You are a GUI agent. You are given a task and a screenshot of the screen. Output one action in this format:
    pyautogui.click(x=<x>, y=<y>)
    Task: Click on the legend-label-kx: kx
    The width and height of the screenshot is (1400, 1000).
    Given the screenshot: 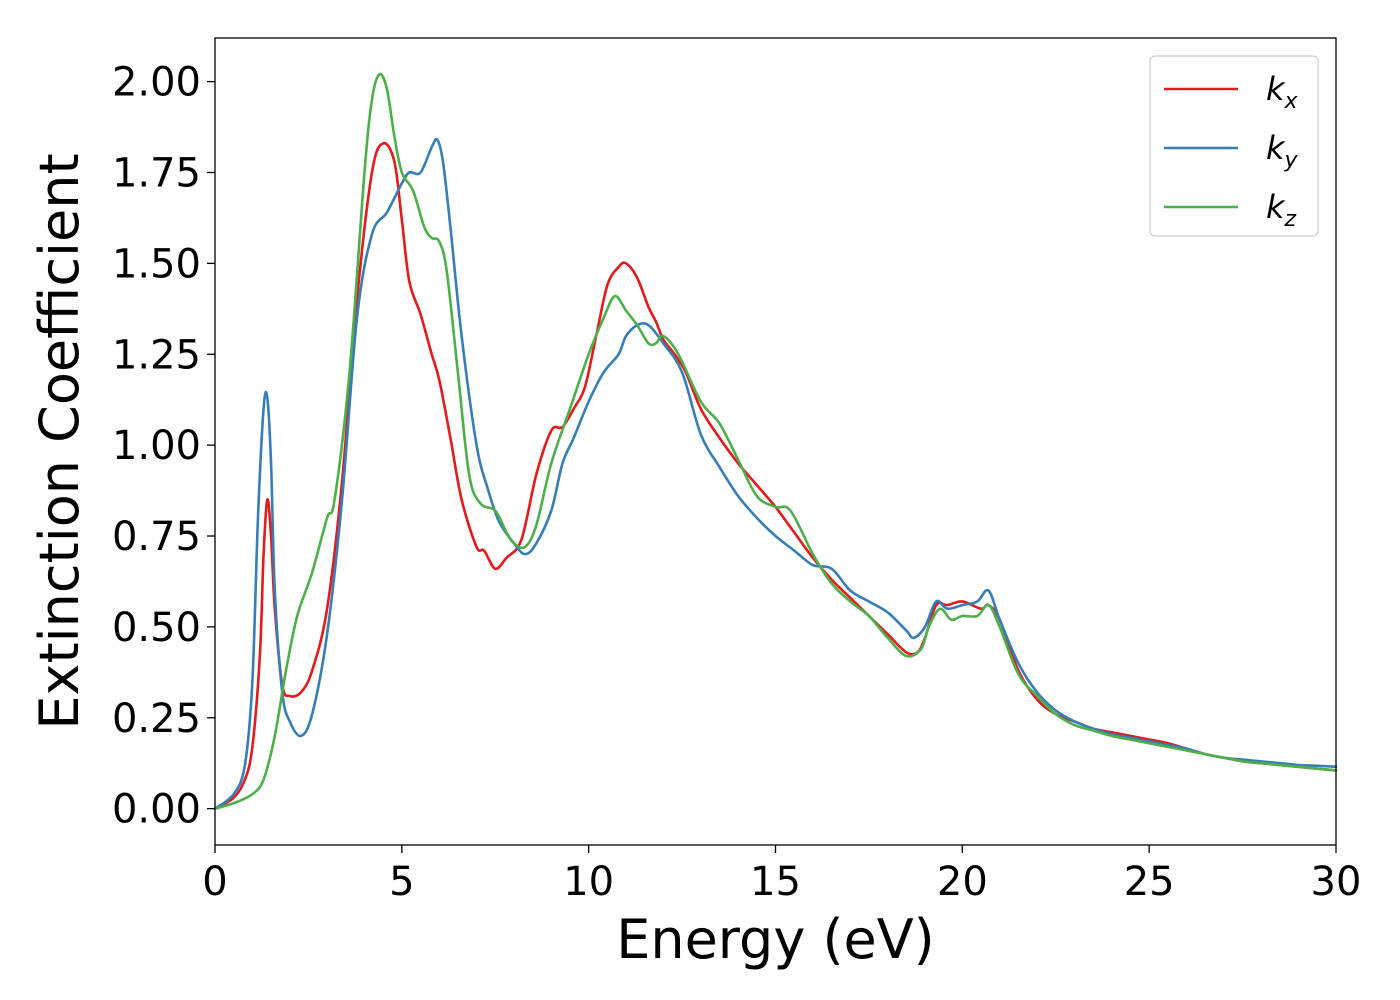 What is the action you would take?
    pyautogui.click(x=1282, y=92)
    